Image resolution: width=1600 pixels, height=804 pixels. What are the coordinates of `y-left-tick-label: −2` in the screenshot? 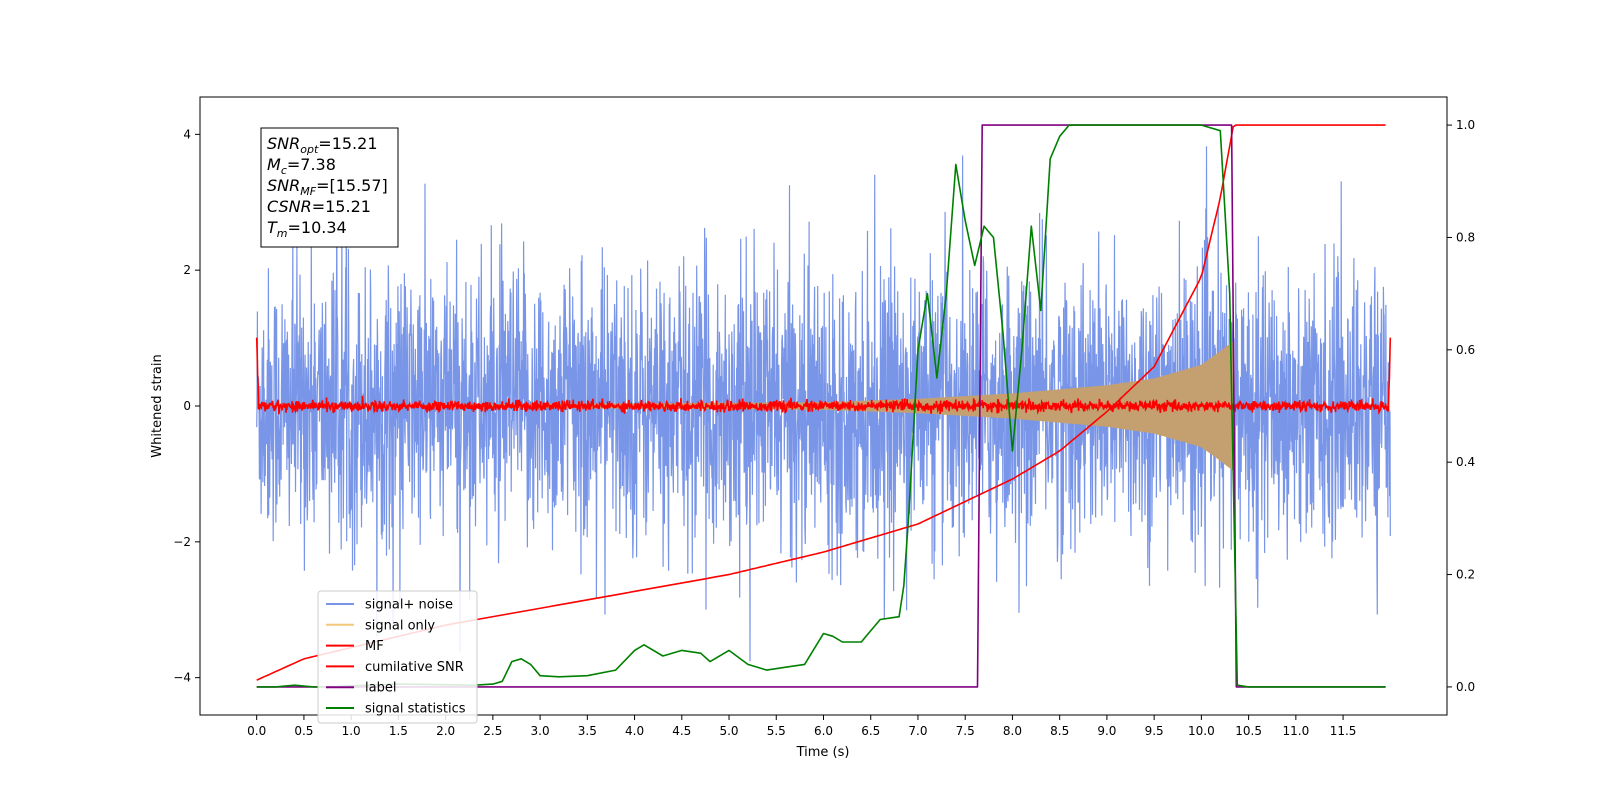 It's located at (182, 542).